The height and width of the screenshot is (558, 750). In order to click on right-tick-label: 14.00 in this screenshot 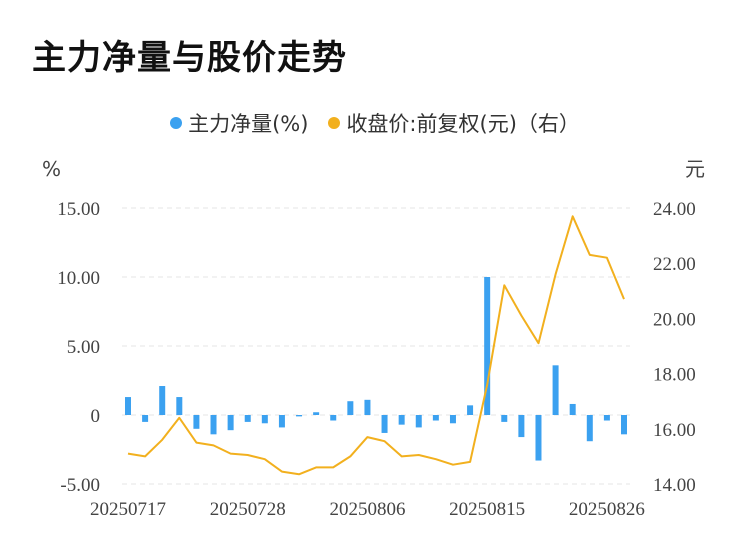, I will do `click(674, 485)`.